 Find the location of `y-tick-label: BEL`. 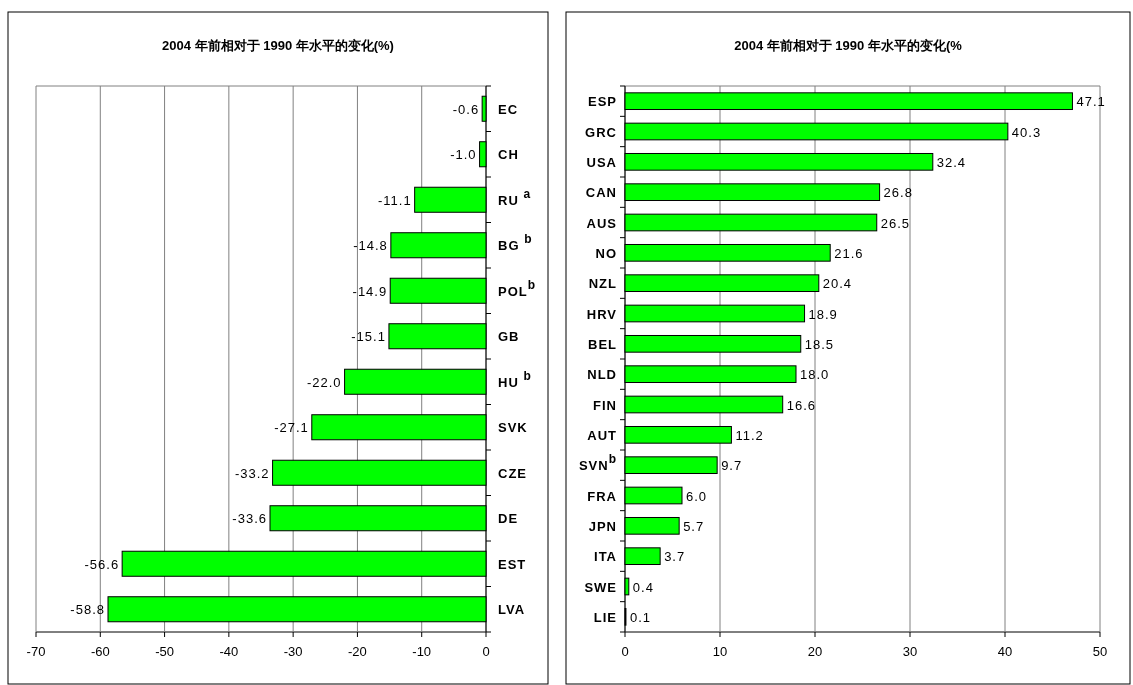

y-tick-label: BEL is located at coordinates (602, 344).